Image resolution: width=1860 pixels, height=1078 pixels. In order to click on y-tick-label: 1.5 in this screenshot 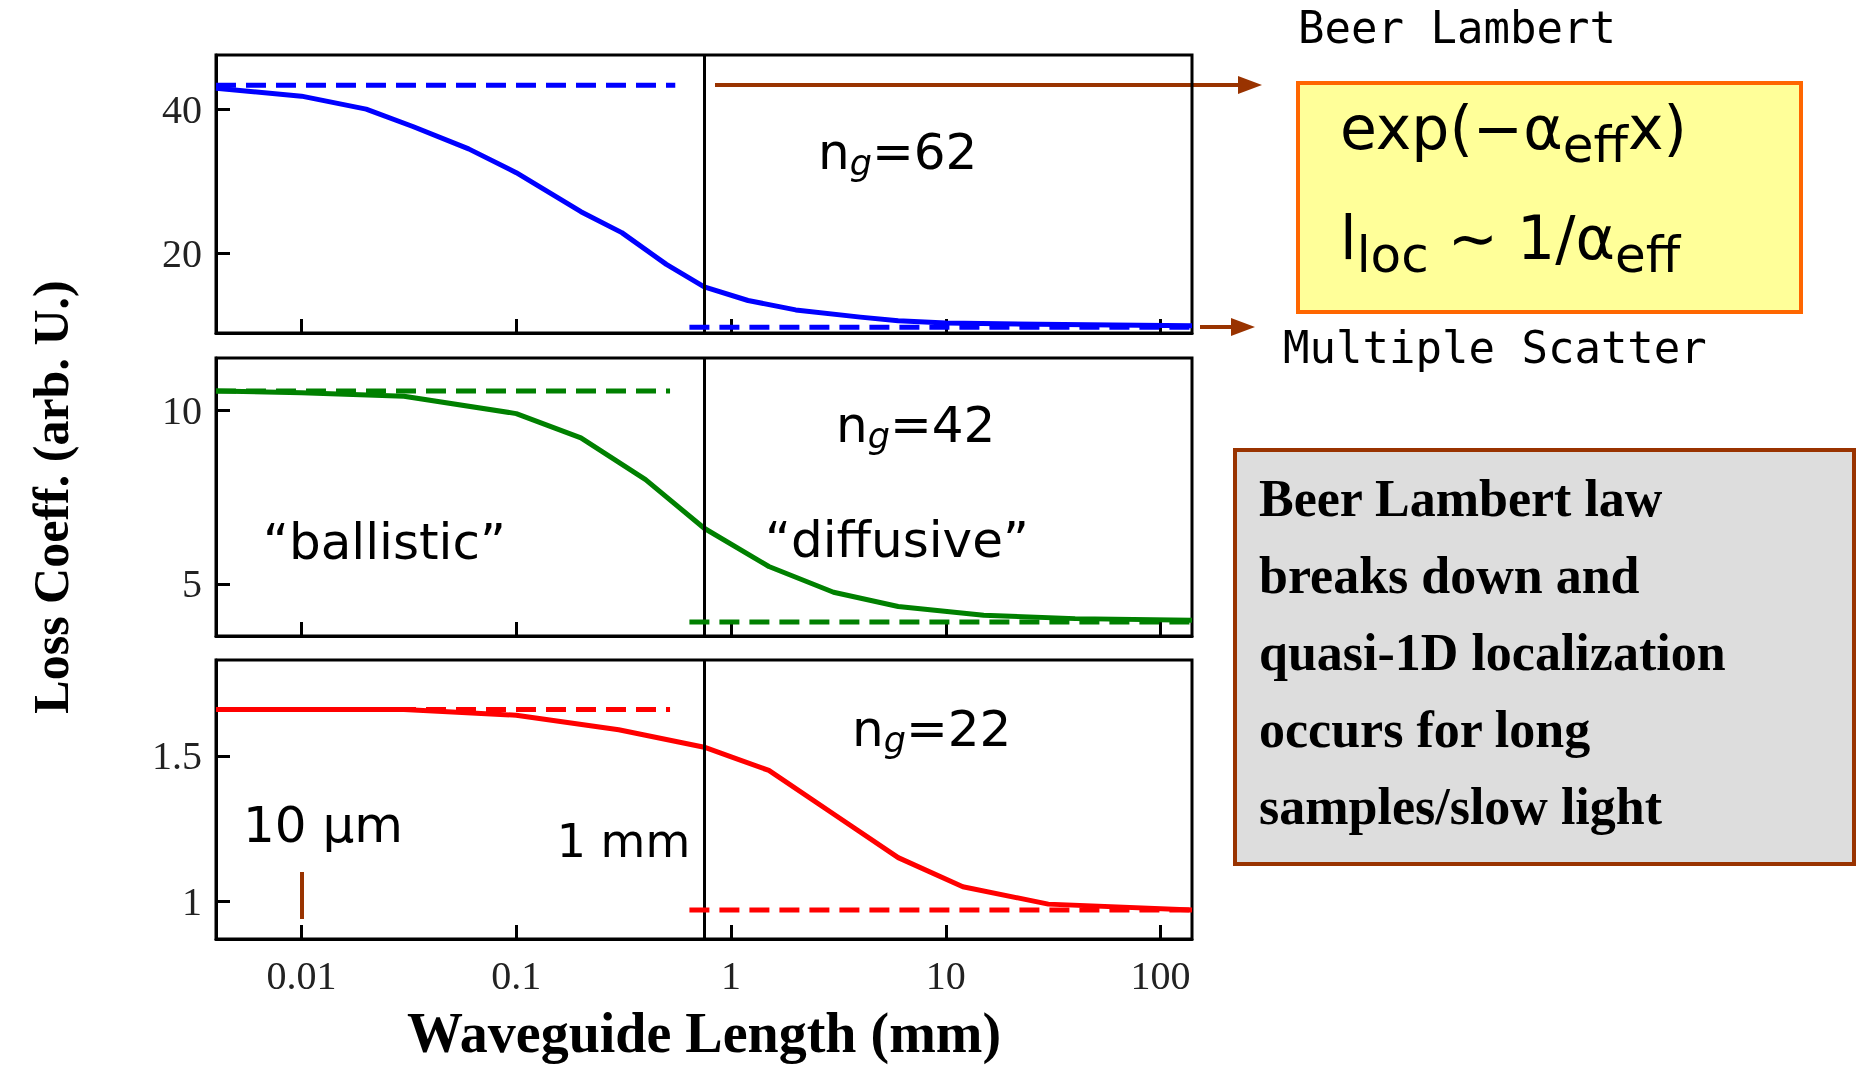, I will do `click(177, 756)`.